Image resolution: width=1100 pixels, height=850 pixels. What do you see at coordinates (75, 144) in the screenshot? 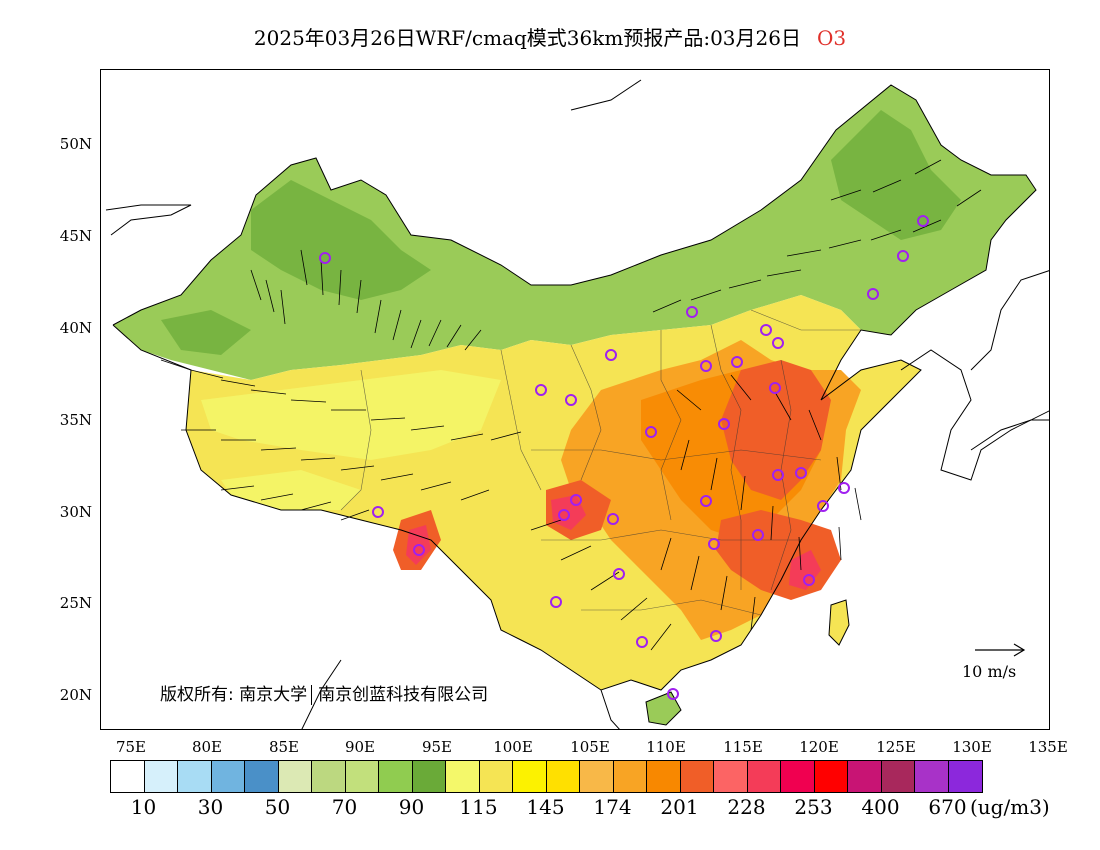
I see `lat-label-50n: 50N` at bounding box center [75, 144].